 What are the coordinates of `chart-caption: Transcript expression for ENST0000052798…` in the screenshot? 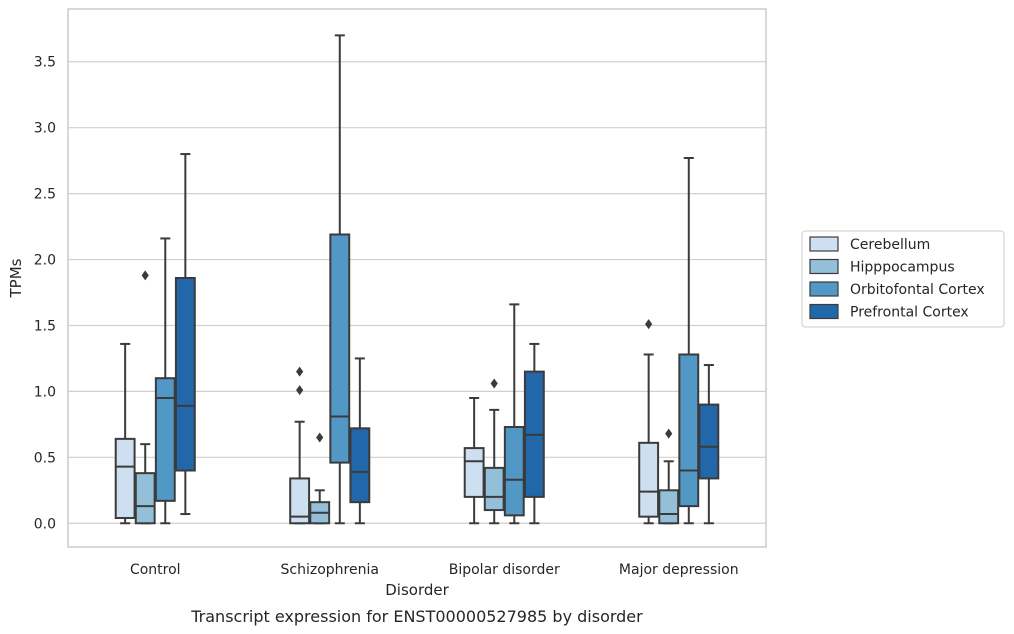 It's located at (416, 616).